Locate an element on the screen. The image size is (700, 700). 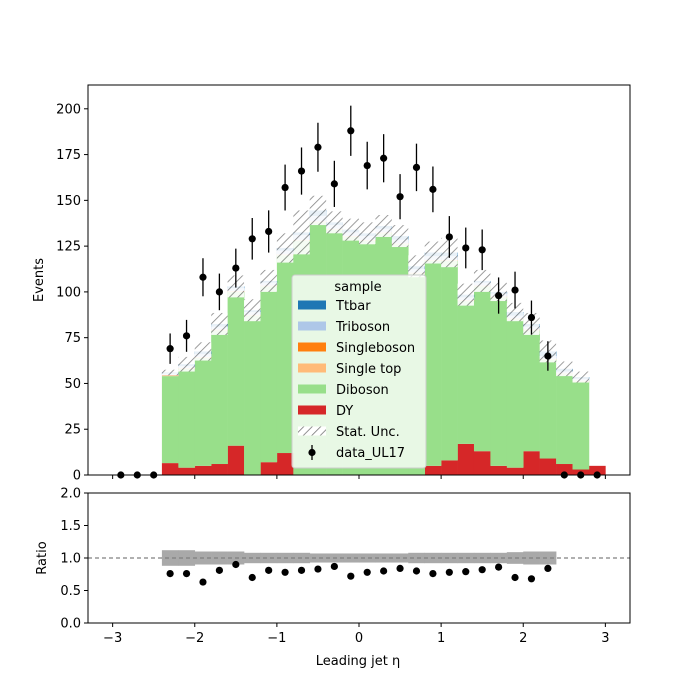
x-tick-label: 3 is located at coordinates (605, 638).